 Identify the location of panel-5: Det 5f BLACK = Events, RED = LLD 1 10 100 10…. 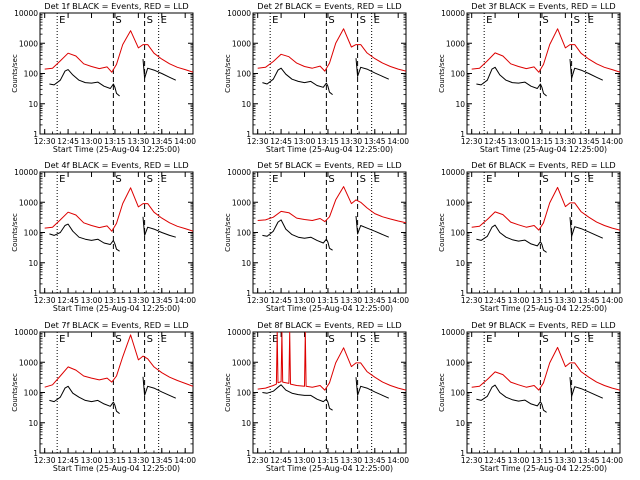
(316, 236).